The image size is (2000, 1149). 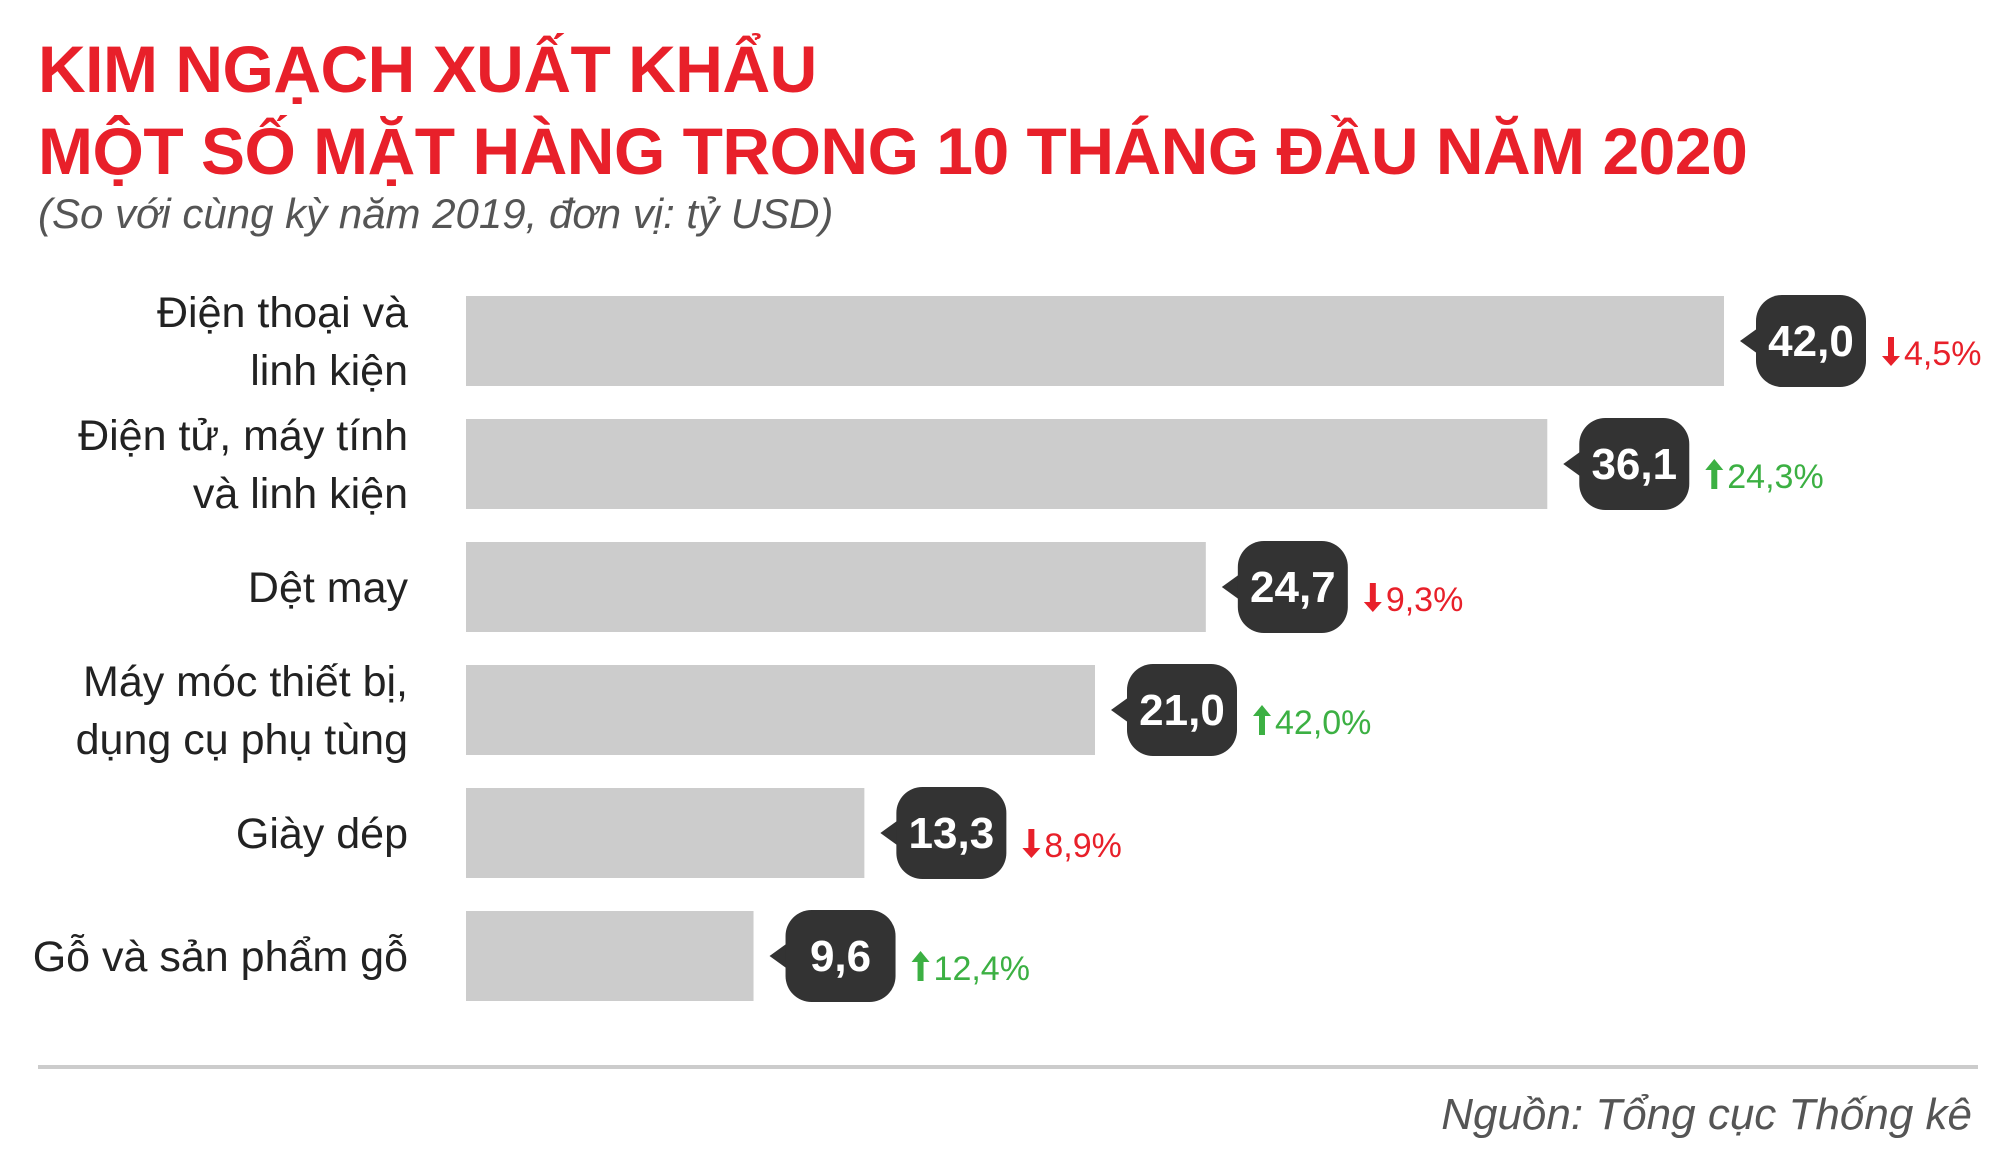 What do you see at coordinates (982, 969) in the screenshot?
I see `change-label-5: 12,4%` at bounding box center [982, 969].